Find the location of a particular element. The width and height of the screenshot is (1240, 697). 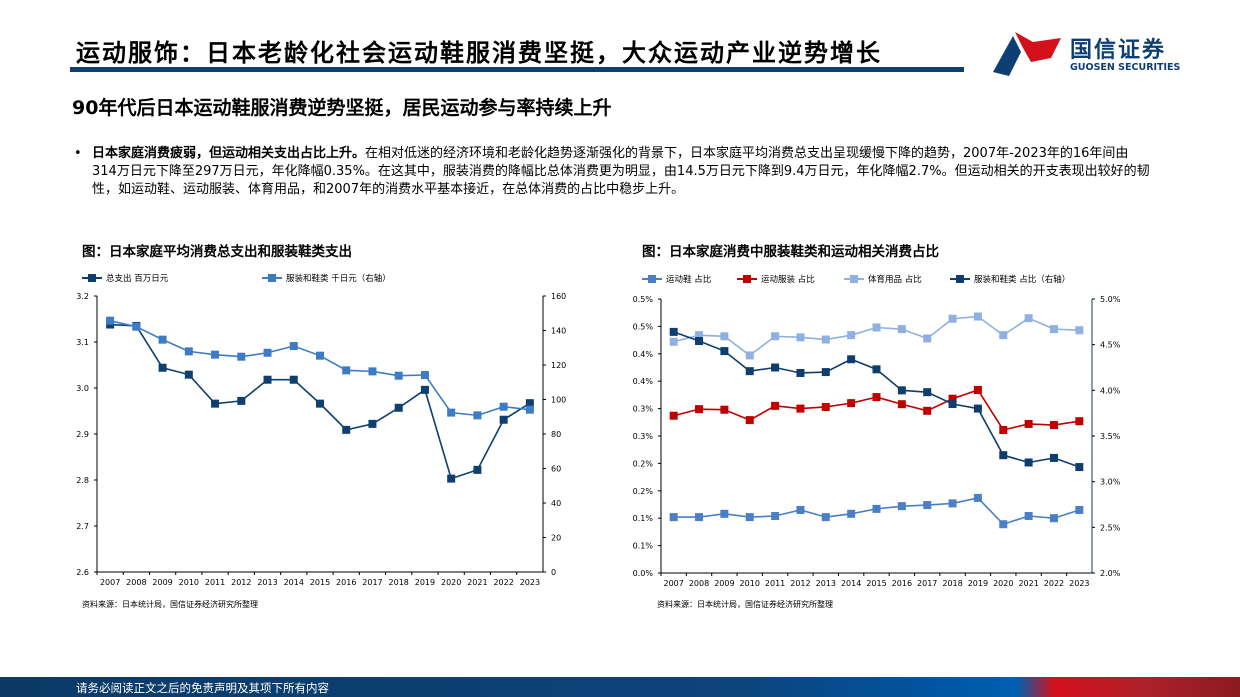

y_left-tick-label: 3.1 is located at coordinates (82, 342).